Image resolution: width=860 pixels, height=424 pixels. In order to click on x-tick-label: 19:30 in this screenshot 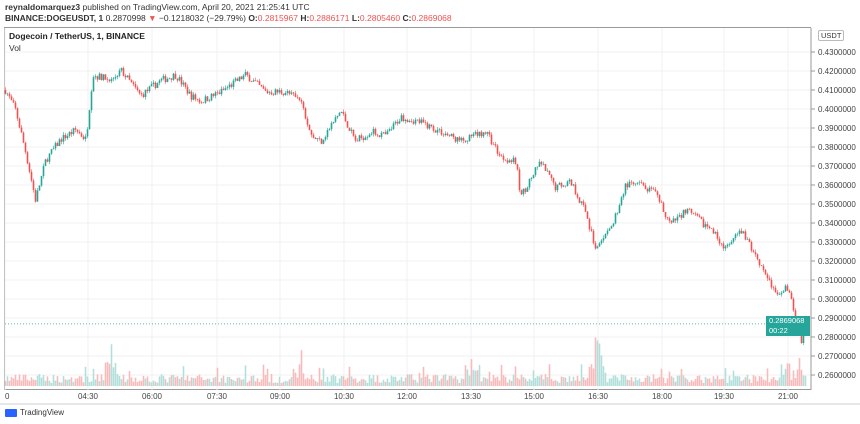, I will do `click(724, 396)`.